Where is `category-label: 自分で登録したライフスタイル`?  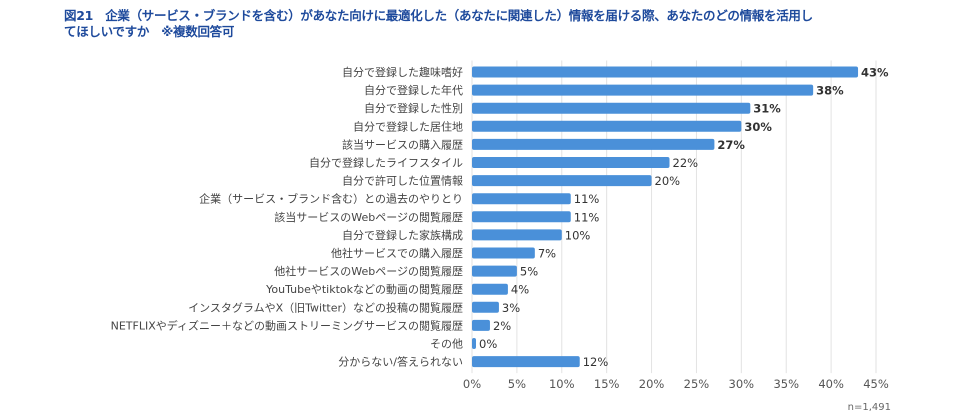
category-label: 自分で登録したライフスタイル is located at coordinates (386, 163).